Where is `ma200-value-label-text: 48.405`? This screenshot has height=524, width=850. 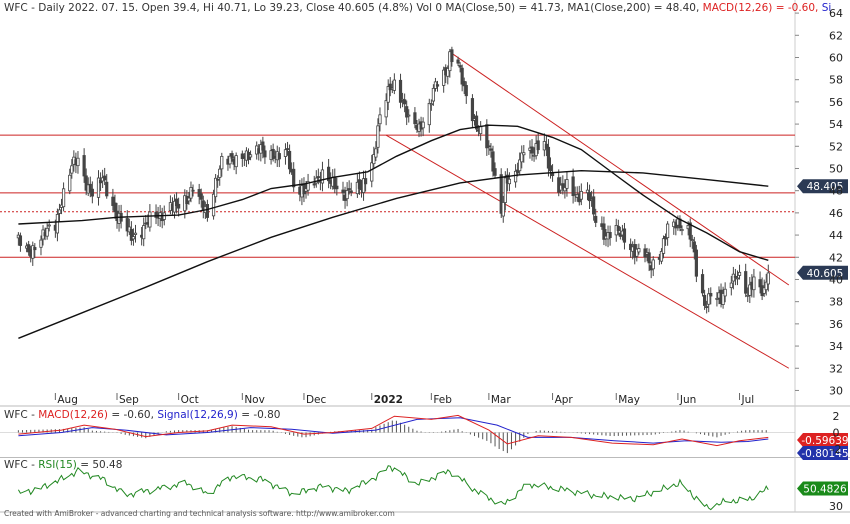
ma200-value-label-text: 48.405 is located at coordinates (825, 187).